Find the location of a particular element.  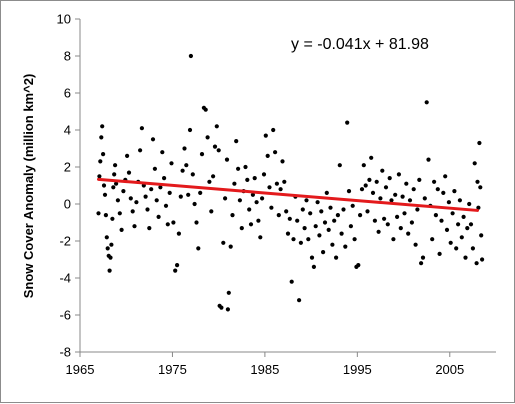

x-tick-label: 2005 is located at coordinates (449, 369).